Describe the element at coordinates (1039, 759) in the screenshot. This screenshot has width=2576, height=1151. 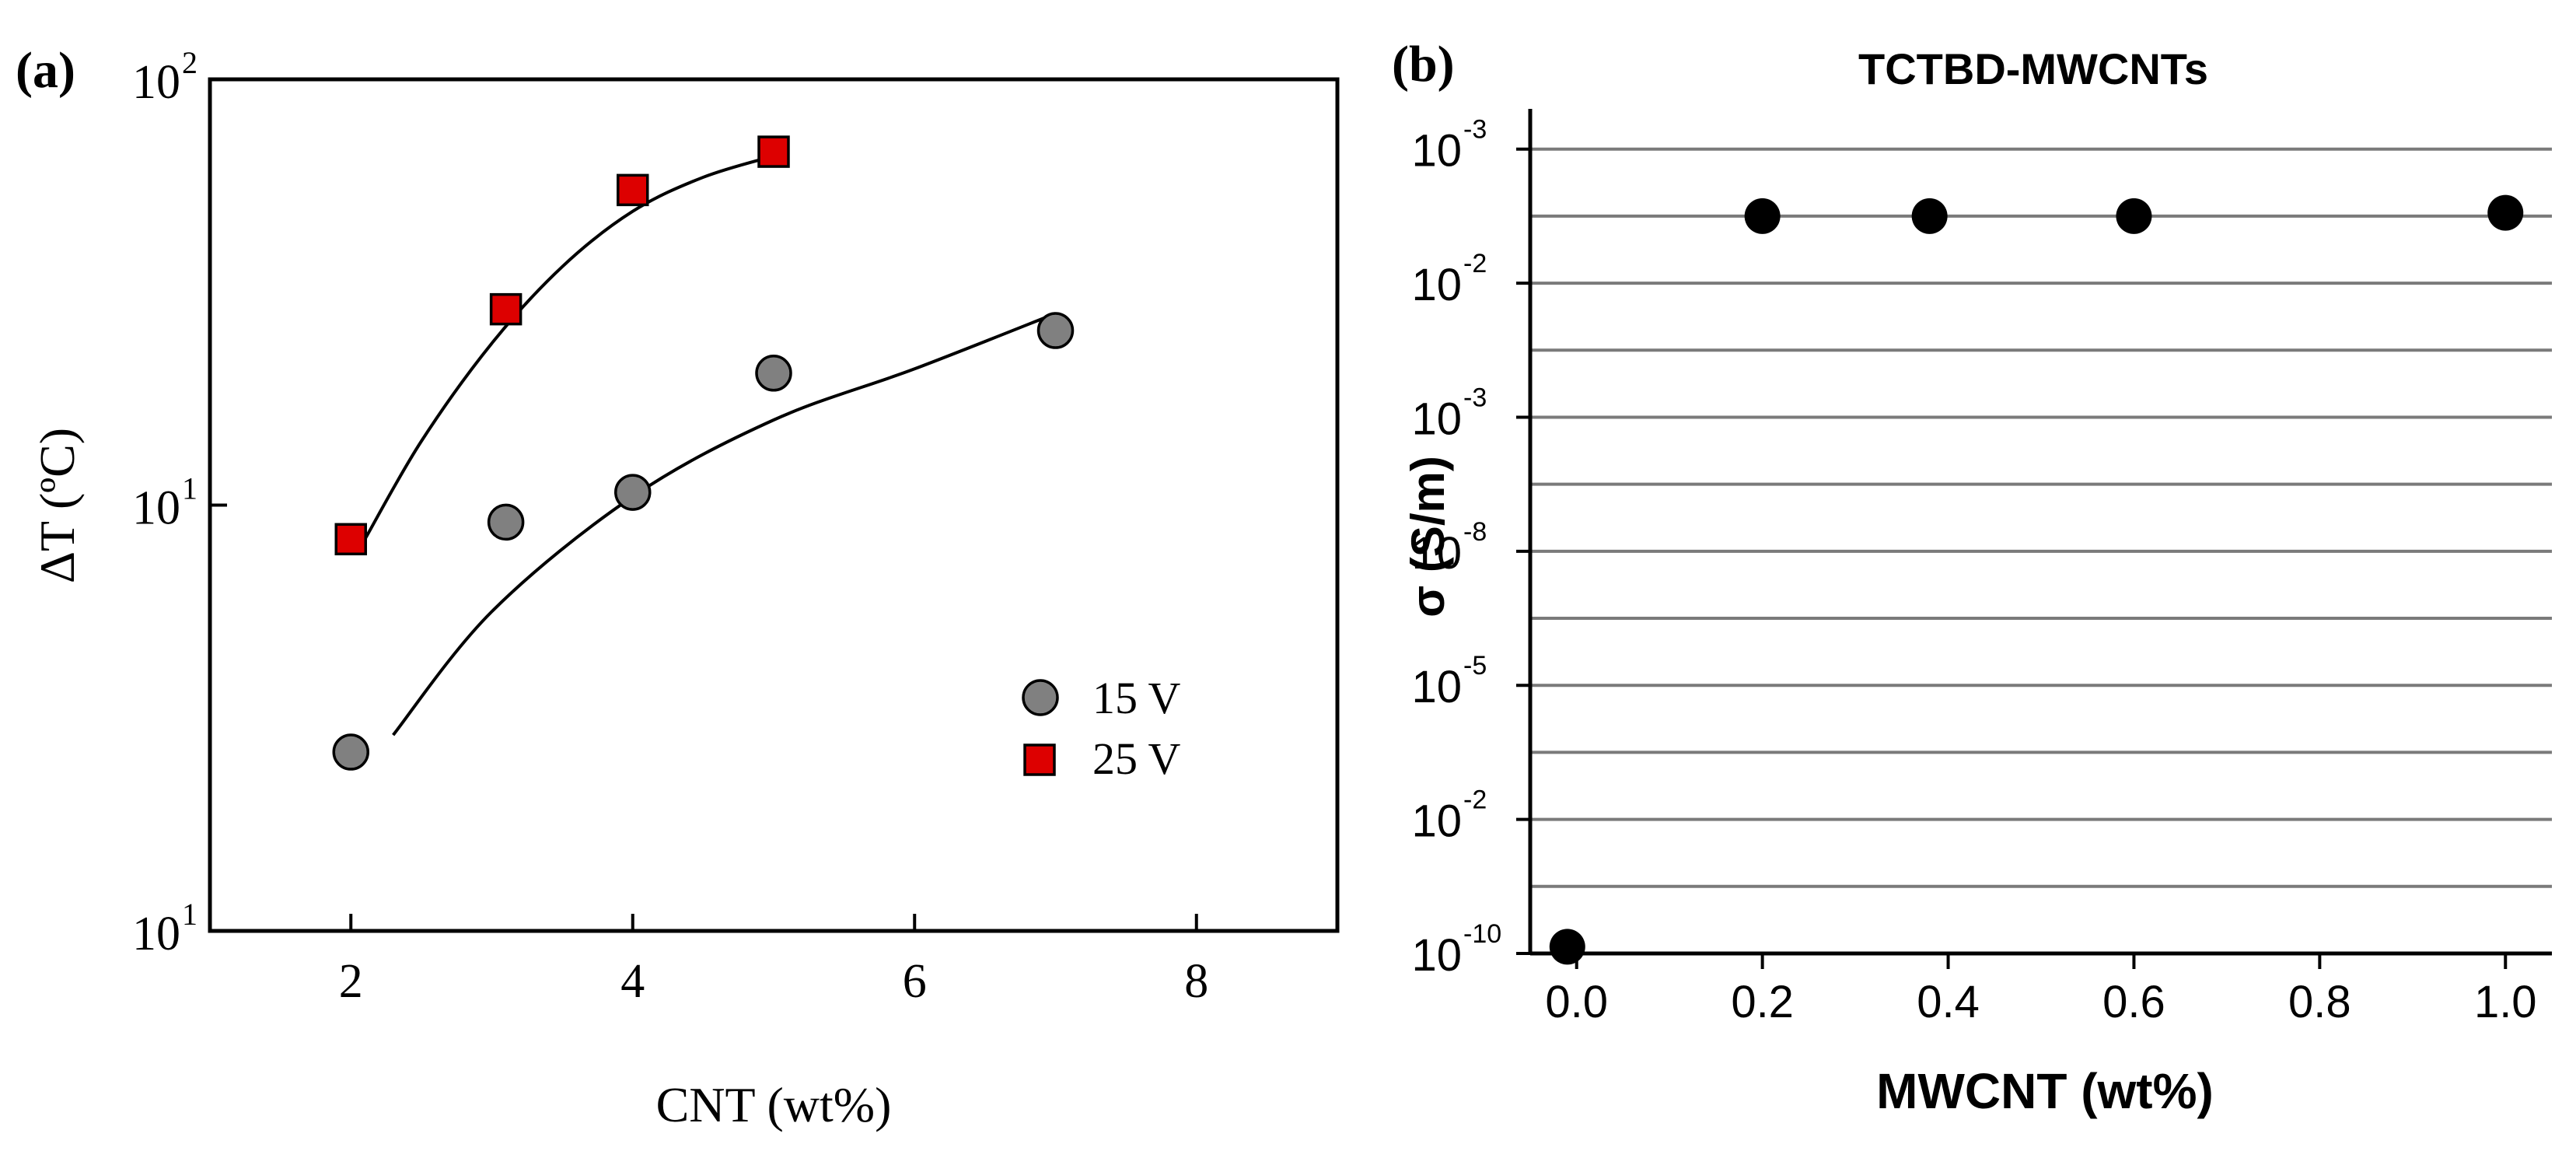
I see `legend-25v-marker` at that location.